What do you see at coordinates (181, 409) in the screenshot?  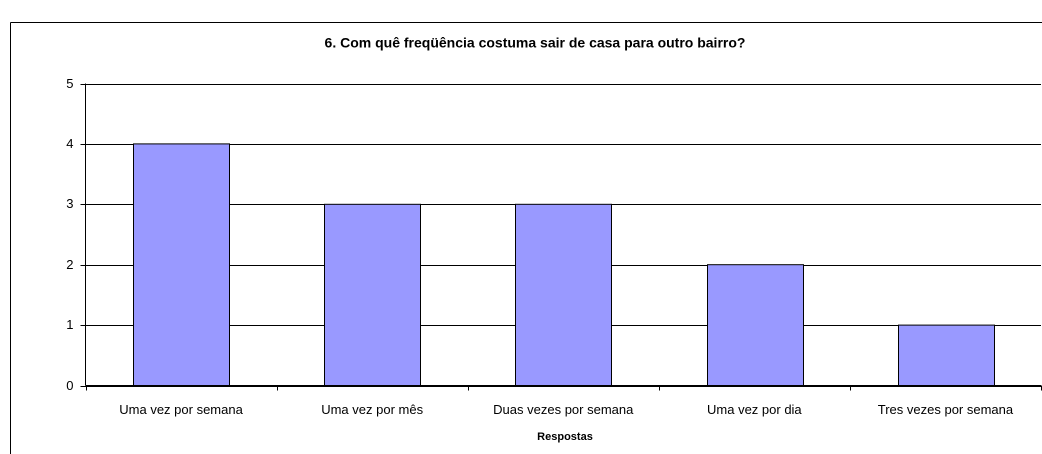 I see `x-tick-label: Uma vez por semana` at bounding box center [181, 409].